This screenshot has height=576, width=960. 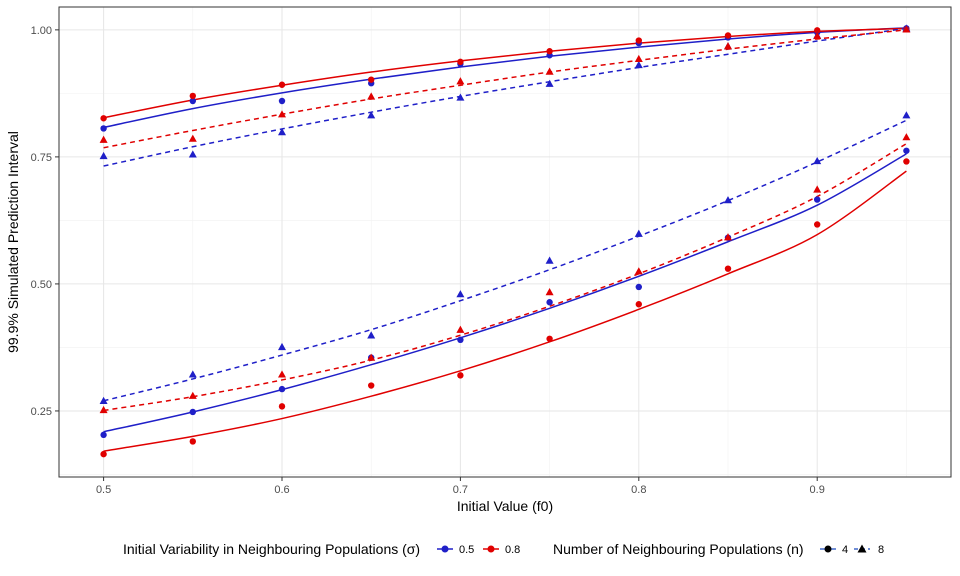 What do you see at coordinates (505, 73) in the screenshot?
I see `fit-line-sigma-0.8-n-4-upper` at bounding box center [505, 73].